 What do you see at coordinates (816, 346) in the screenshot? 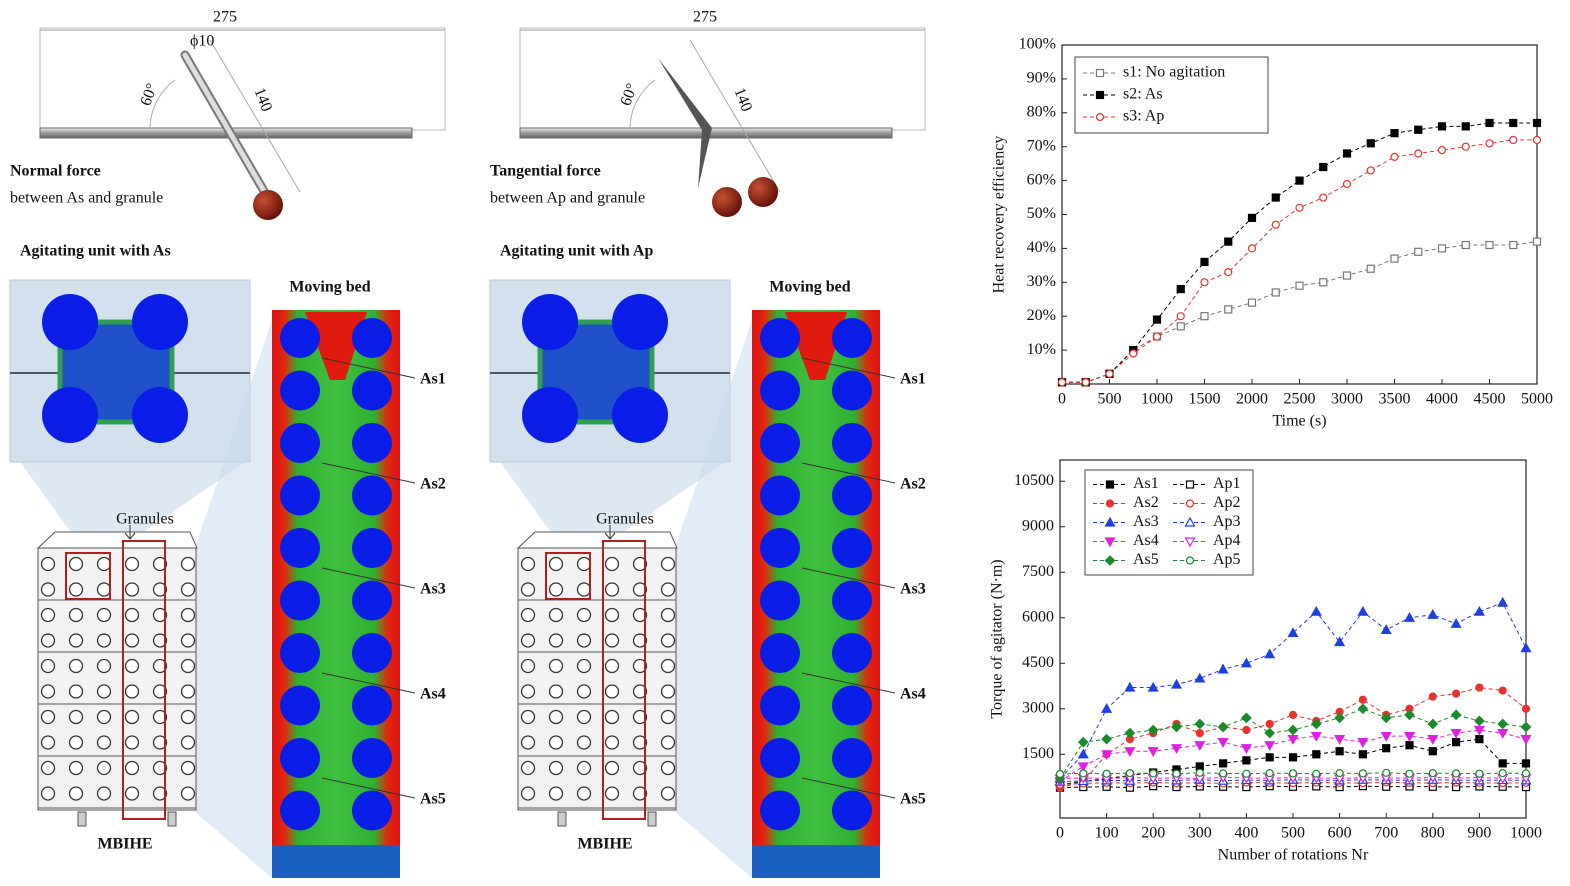
I see `bed-core` at bounding box center [816, 346].